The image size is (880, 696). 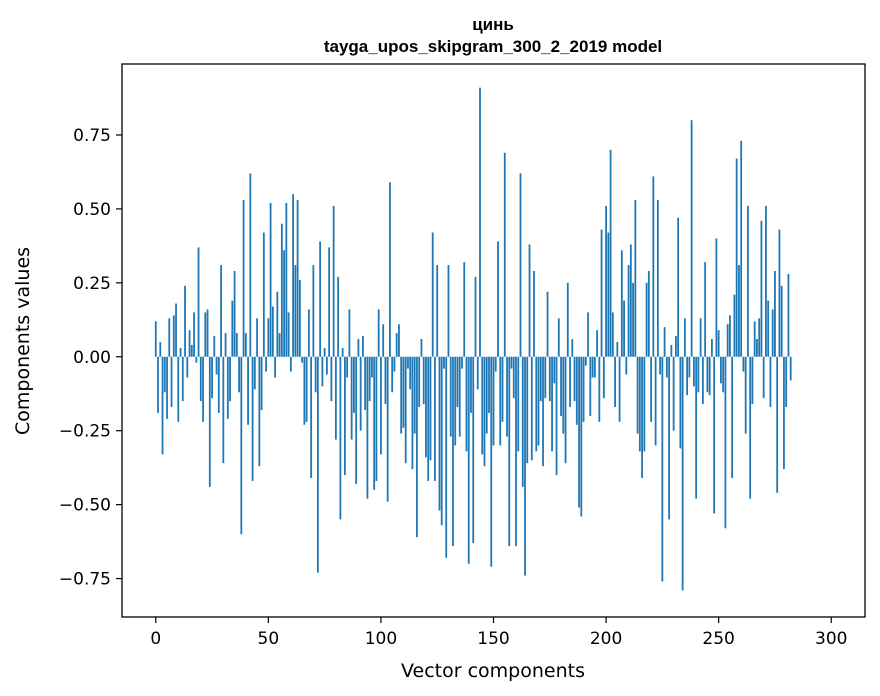 What do you see at coordinates (498, 633) in the screenshot?
I see `x-axis-ticks: 0 50 100 150 200 250 300` at bounding box center [498, 633].